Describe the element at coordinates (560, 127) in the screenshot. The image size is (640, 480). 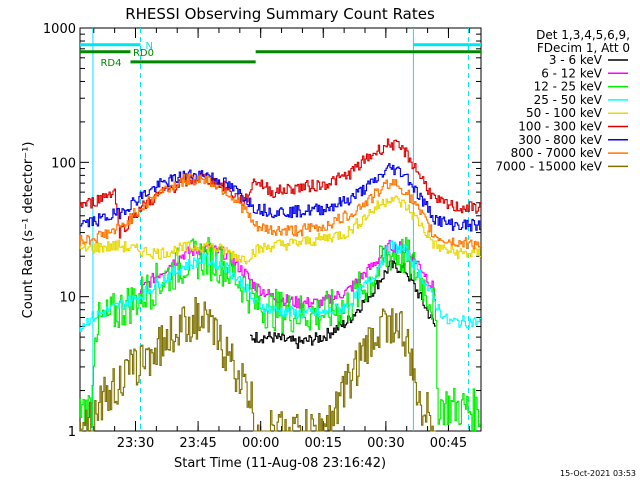
I see `legend-label: 100 - 300 keV` at that location.